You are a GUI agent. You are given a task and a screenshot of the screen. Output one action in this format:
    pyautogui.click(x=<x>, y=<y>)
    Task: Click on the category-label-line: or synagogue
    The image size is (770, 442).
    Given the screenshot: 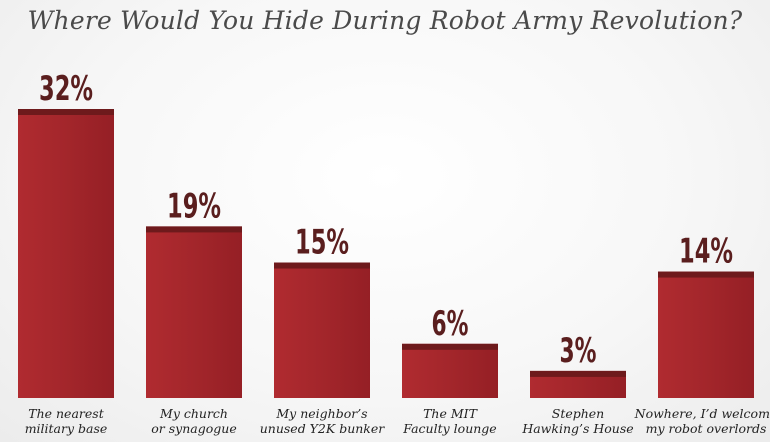 What is the action you would take?
    pyautogui.click(x=193, y=428)
    